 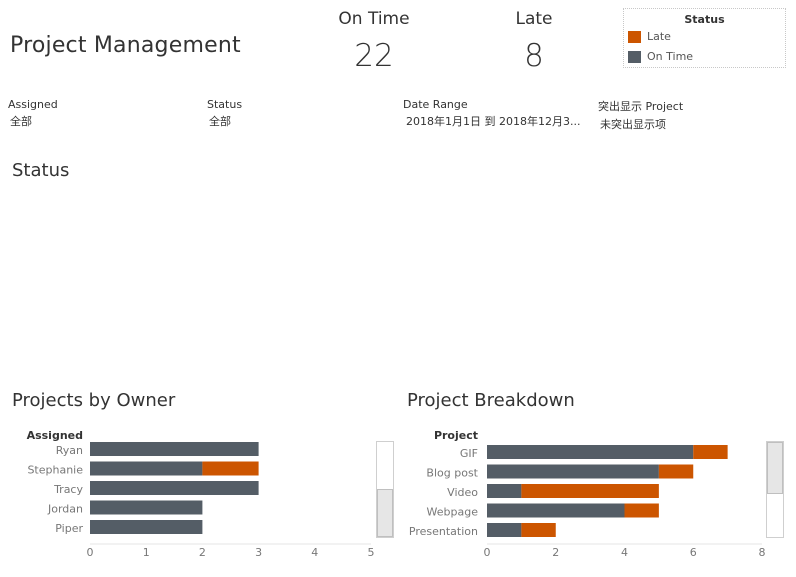 What do you see at coordinates (693, 115) in the screenshot?
I see `filter-highlight-project: 突出显示 Project 未突出显示项` at bounding box center [693, 115].